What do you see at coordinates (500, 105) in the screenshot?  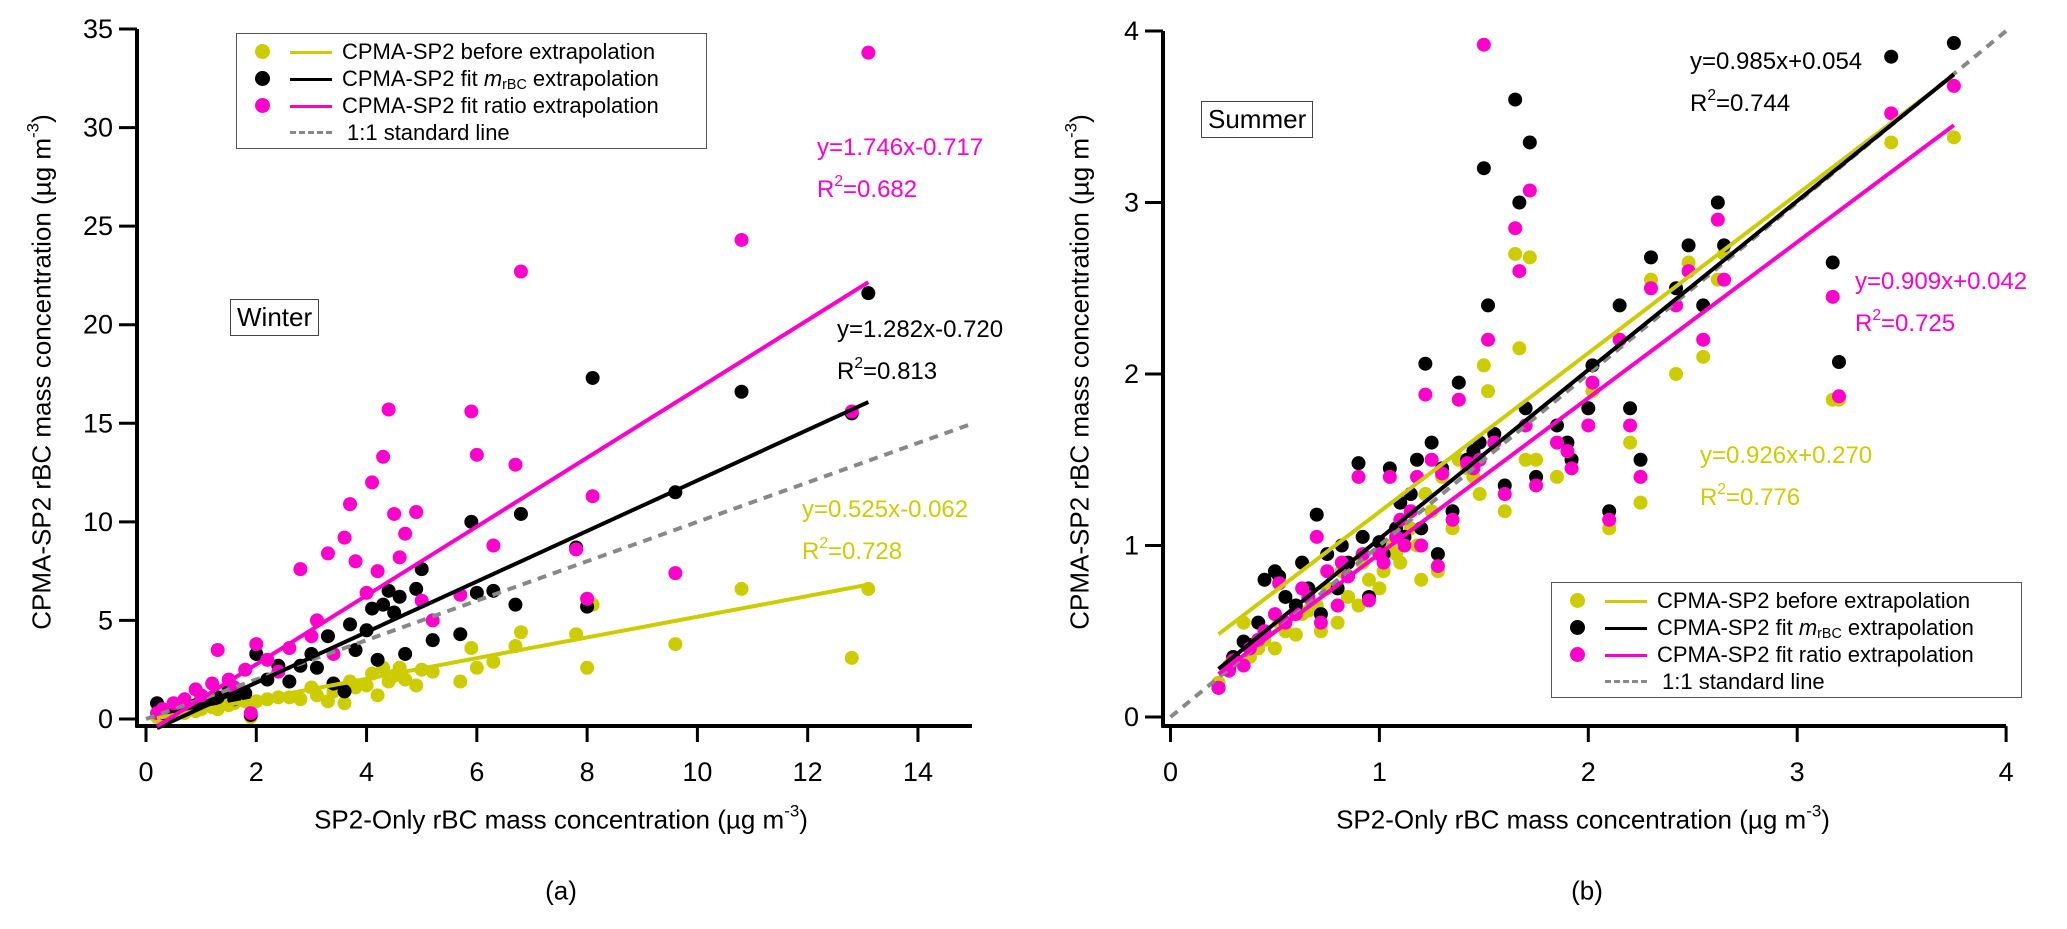 I see `legend-label-ratio: CPMA-SP2 fit ratio extrapolation` at bounding box center [500, 105].